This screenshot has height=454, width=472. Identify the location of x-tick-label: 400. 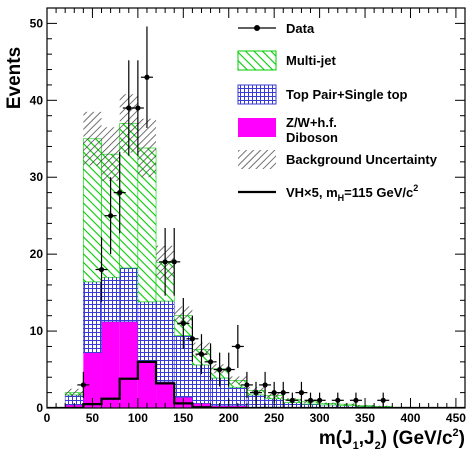
(410, 418).